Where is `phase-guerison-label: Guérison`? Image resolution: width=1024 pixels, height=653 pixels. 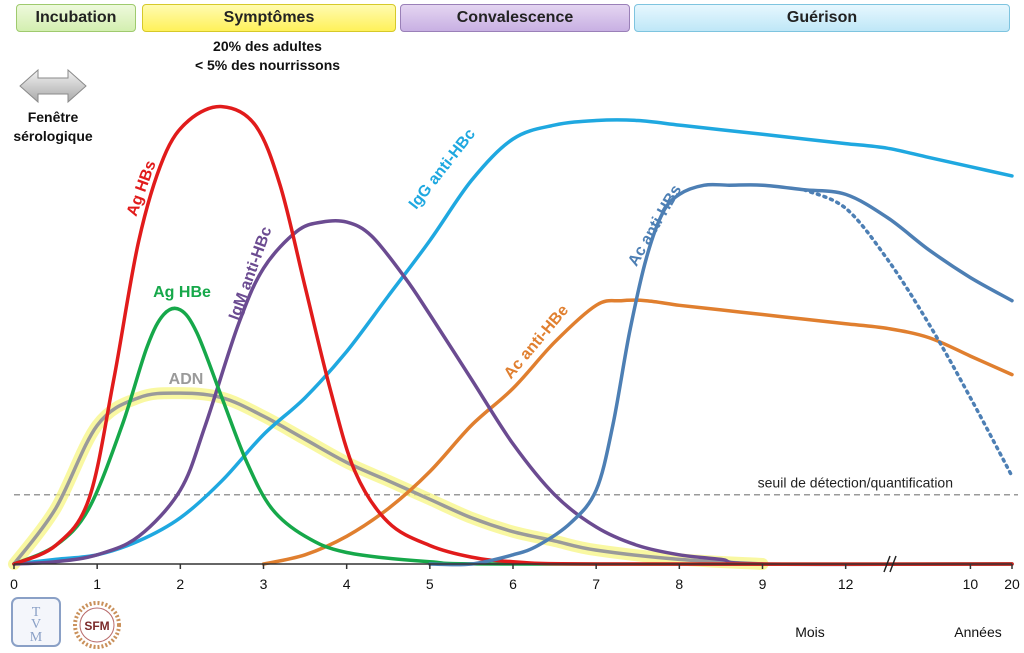 phase-guerison-label: Guérison is located at coordinates (822, 17).